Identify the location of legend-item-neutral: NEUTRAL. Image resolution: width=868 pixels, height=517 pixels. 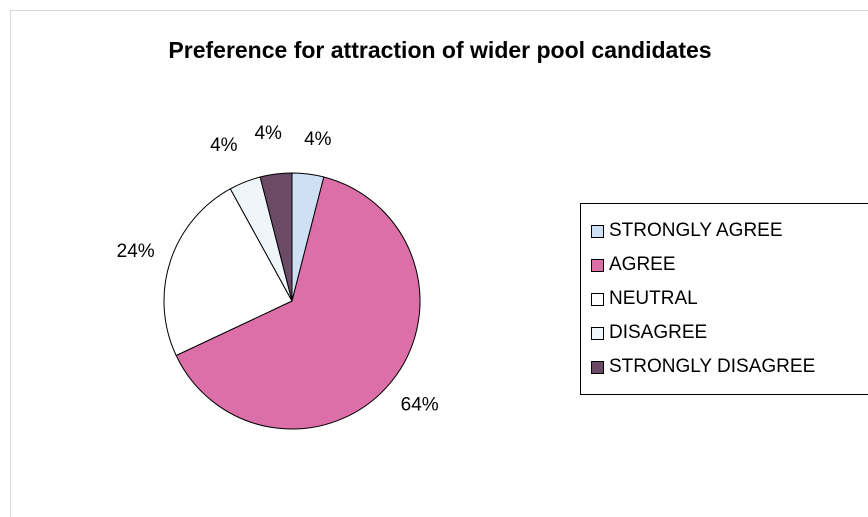
(724, 299).